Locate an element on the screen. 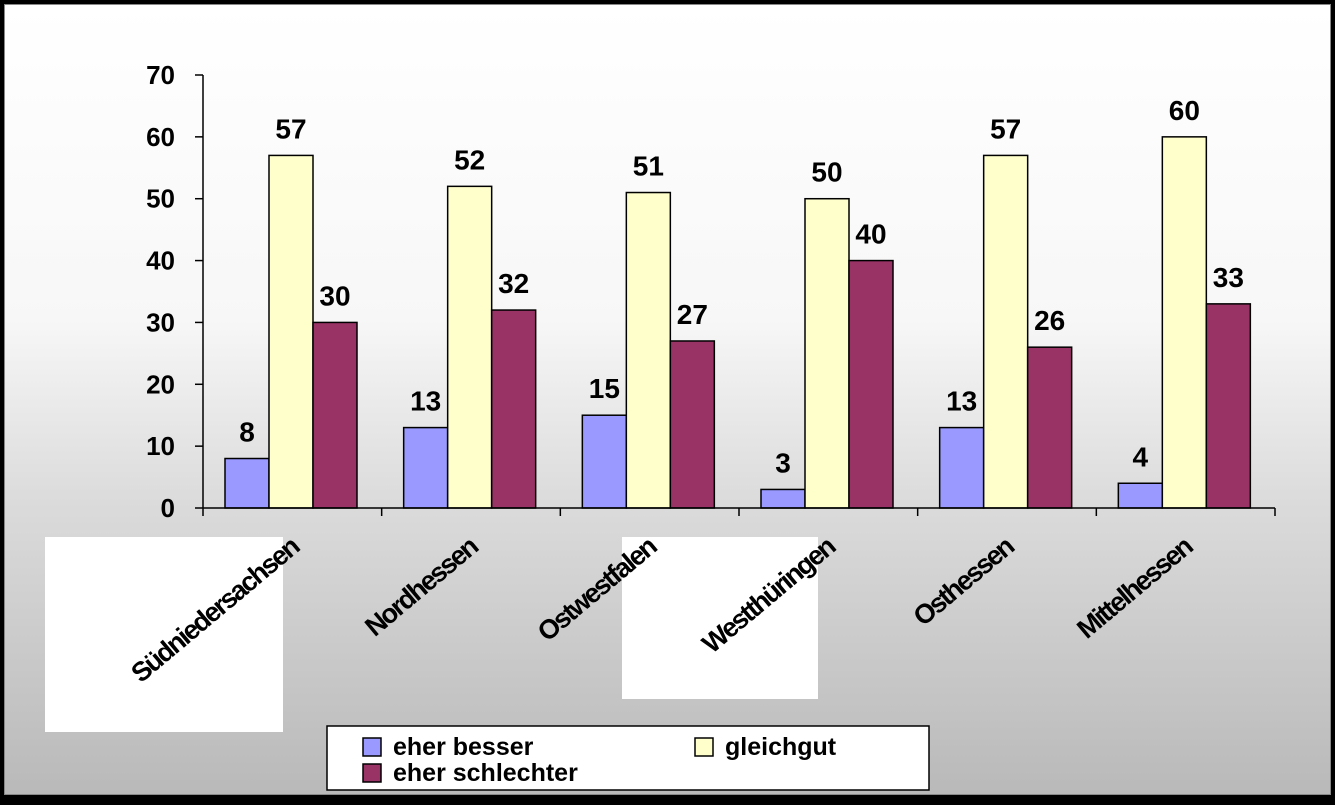  y-tick-label: 60 is located at coordinates (160, 137).